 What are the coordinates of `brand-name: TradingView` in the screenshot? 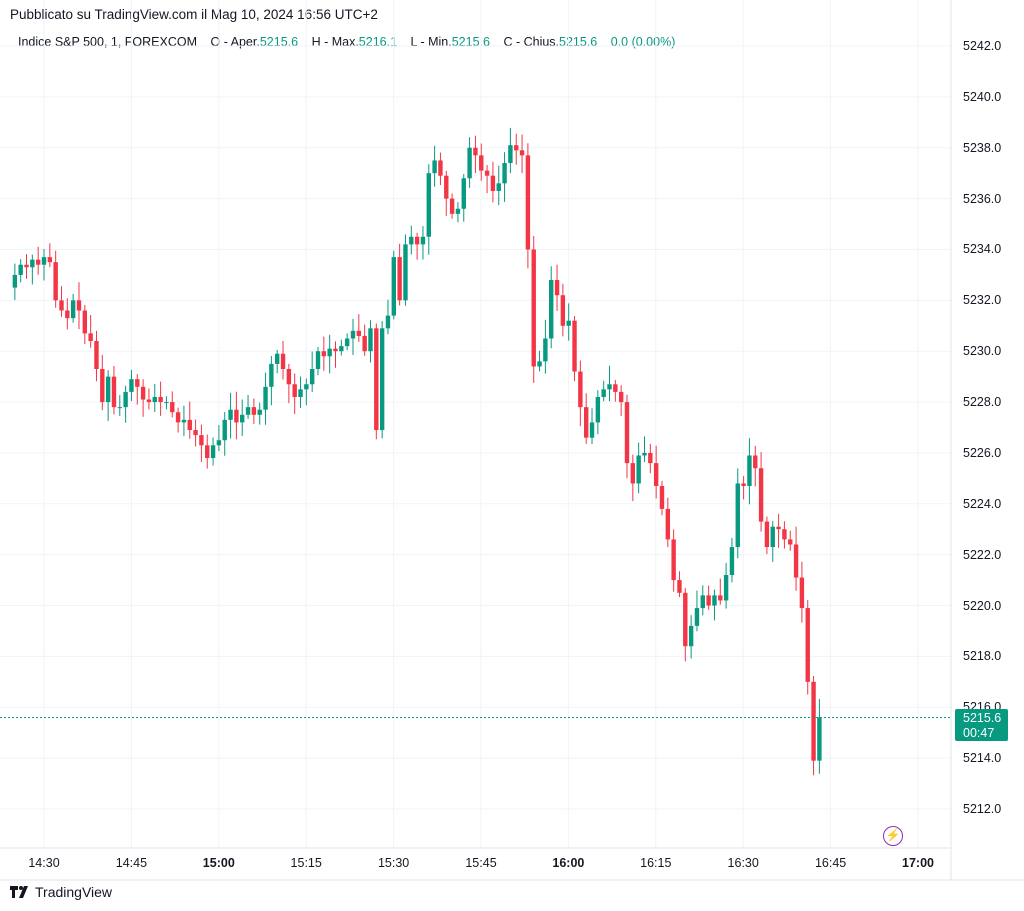 It's located at (74, 892).